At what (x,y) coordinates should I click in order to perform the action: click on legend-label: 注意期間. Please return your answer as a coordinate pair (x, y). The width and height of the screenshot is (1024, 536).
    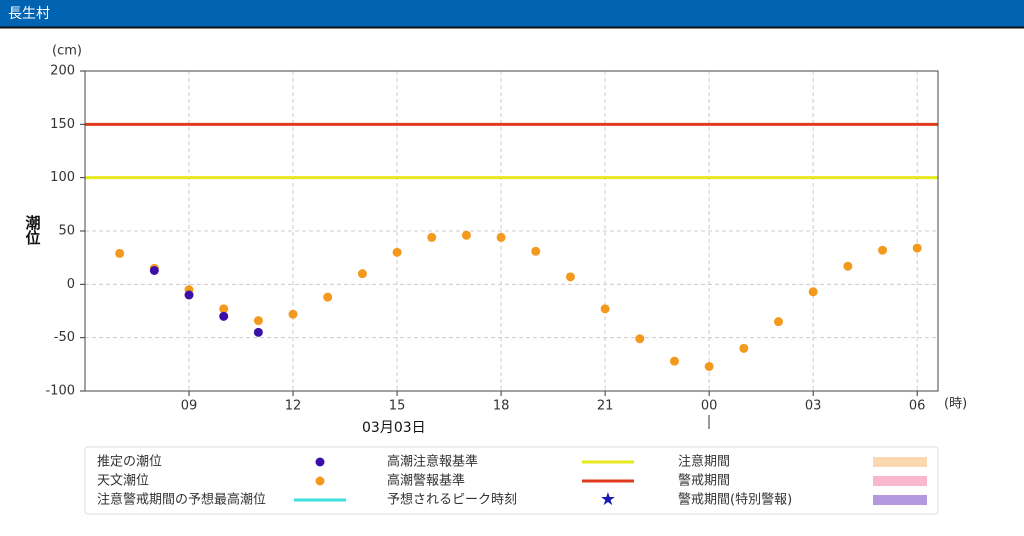
    Looking at the image, I should click on (704, 462).